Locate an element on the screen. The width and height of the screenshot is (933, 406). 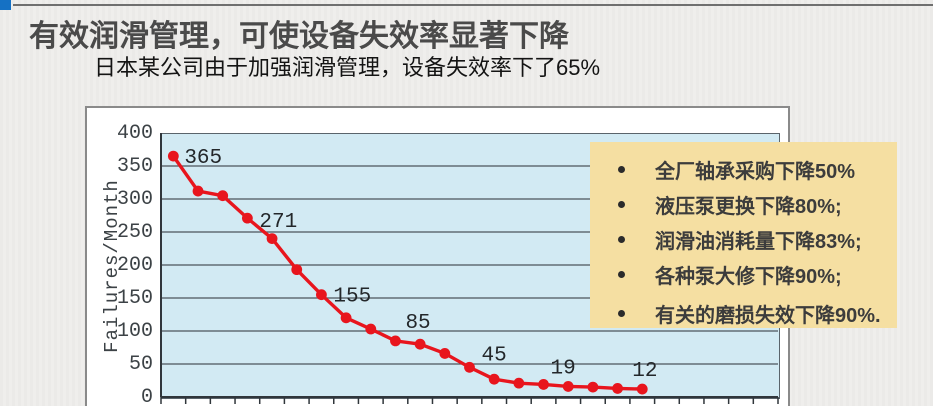
data-point-label: 19 is located at coordinates (563, 368).